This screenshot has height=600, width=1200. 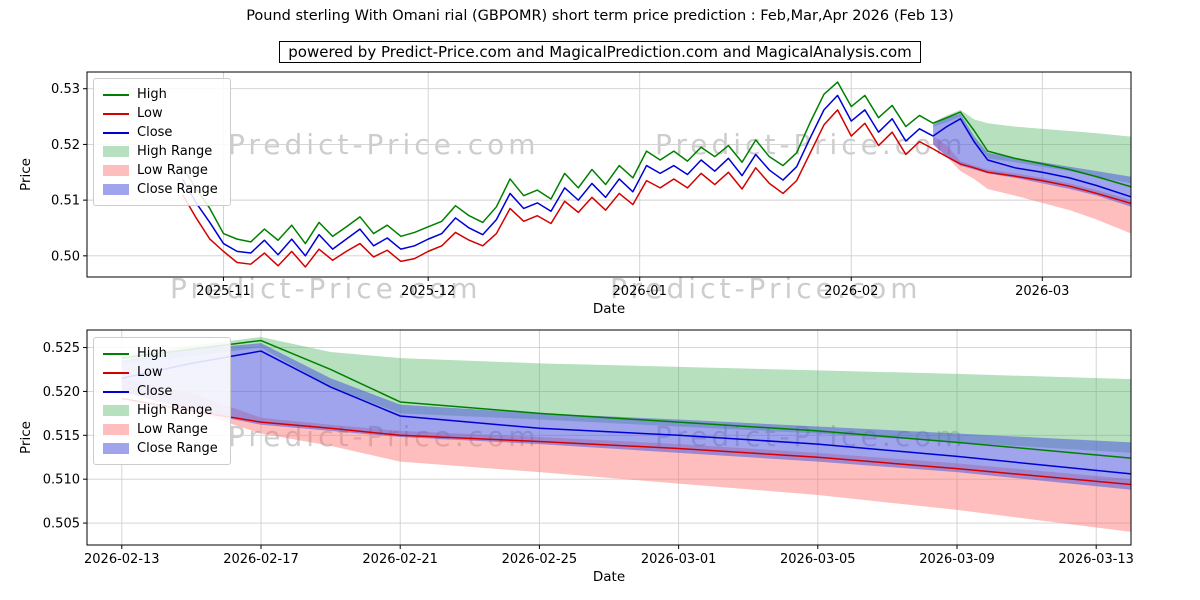 What do you see at coordinates (61, 392) in the screenshot?
I see `y-tick-label: 0.520` at bounding box center [61, 392].